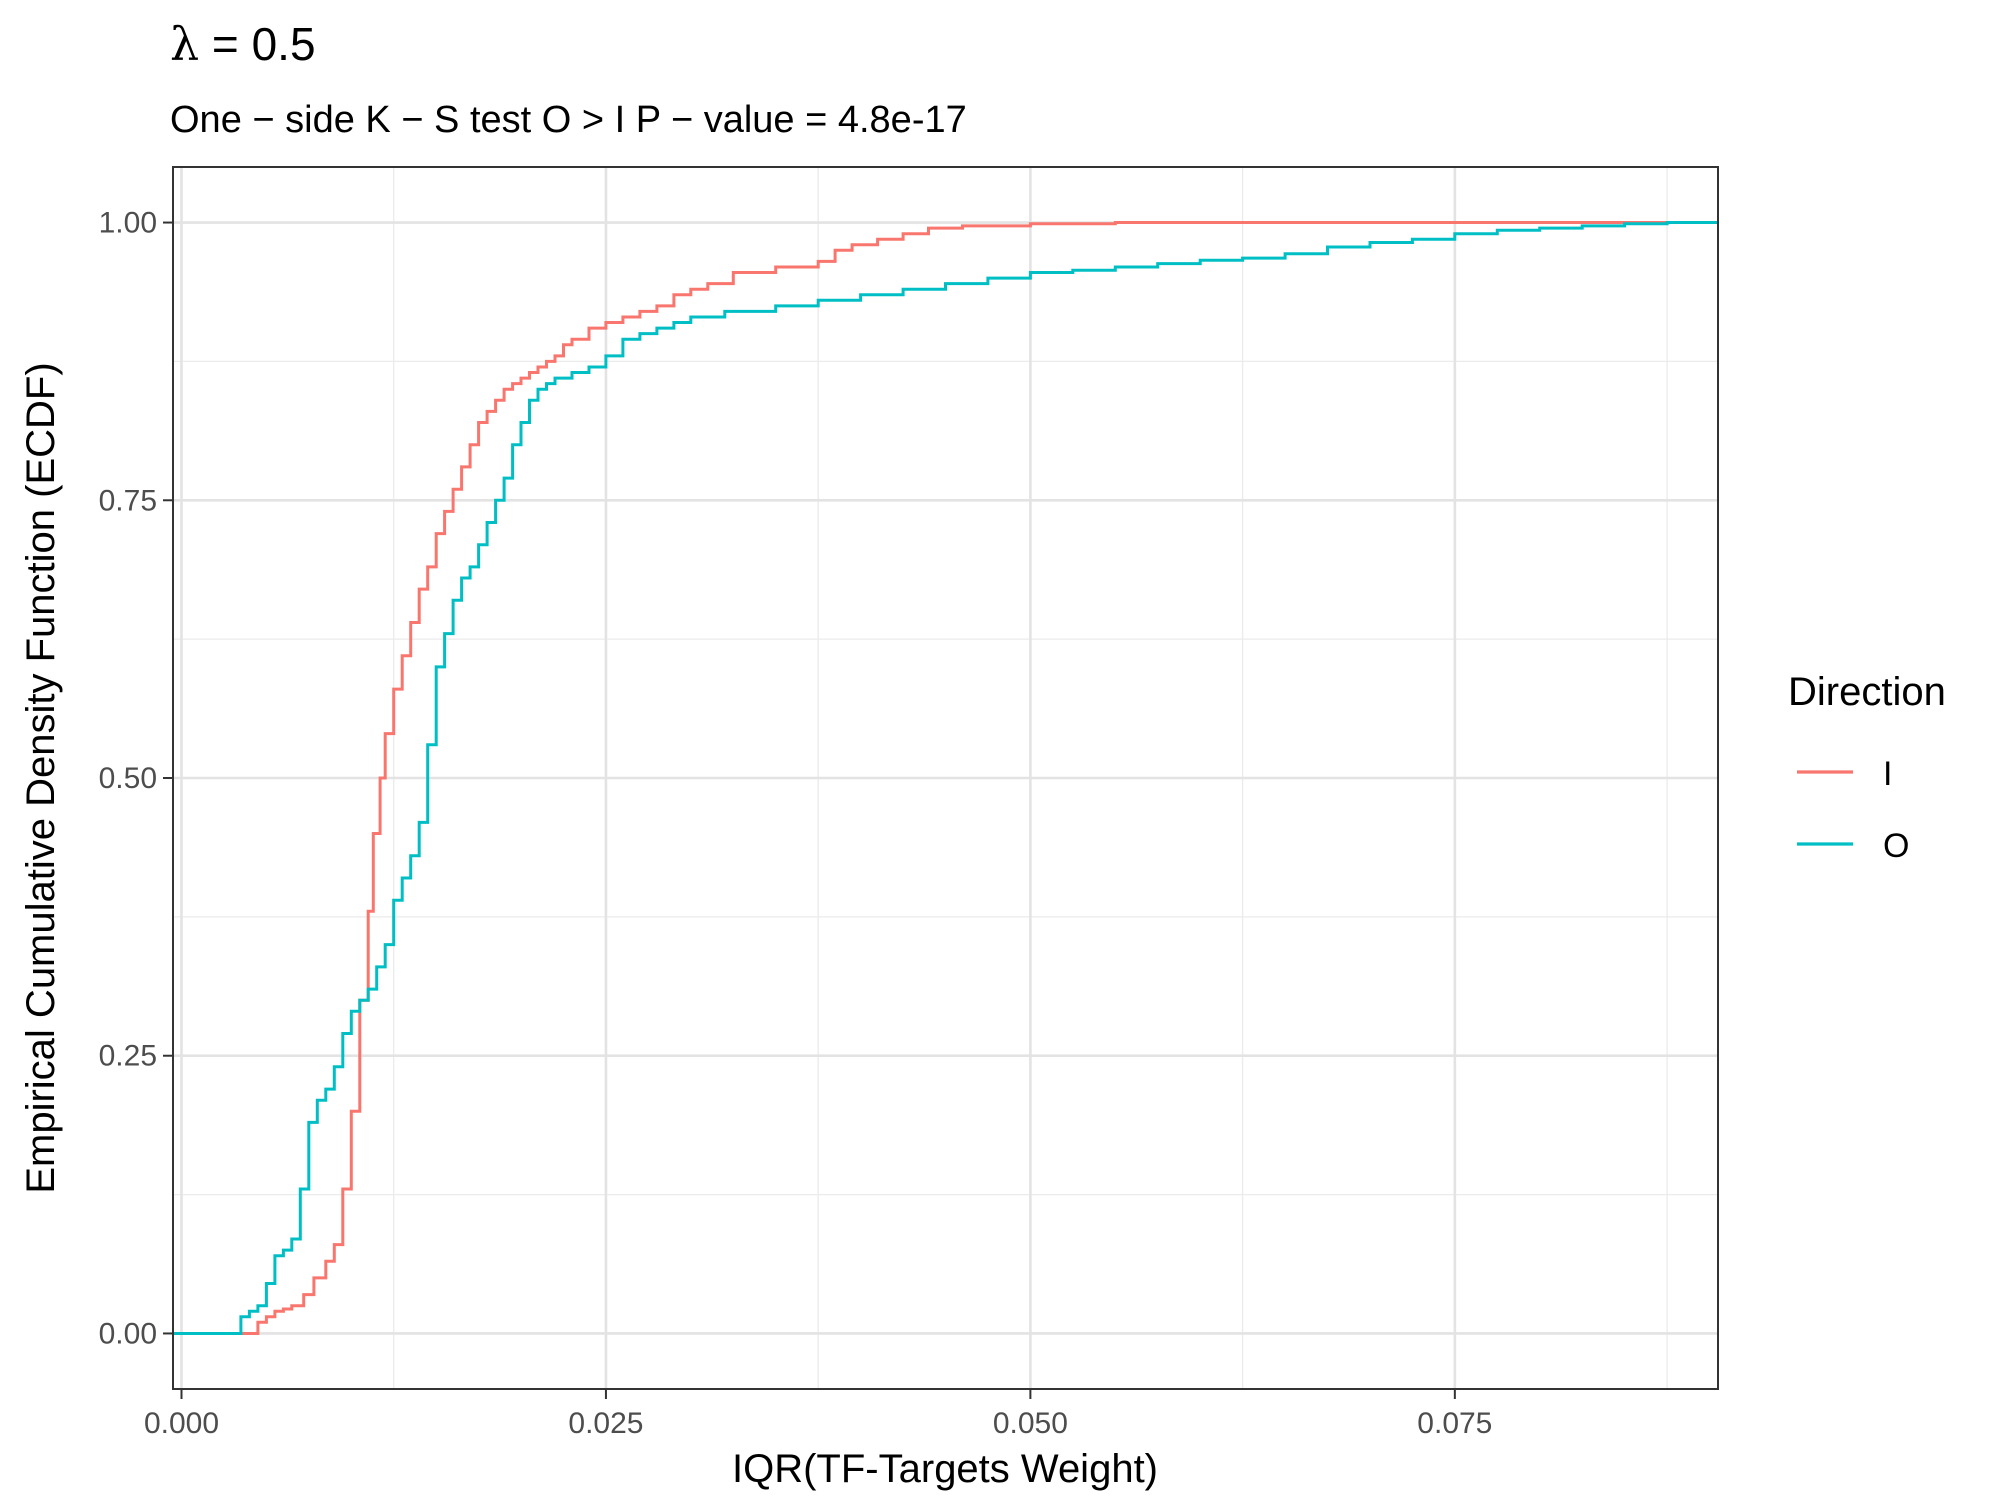  Describe the element at coordinates (1853, 810) in the screenshot. I see `legend-items: IO` at that location.